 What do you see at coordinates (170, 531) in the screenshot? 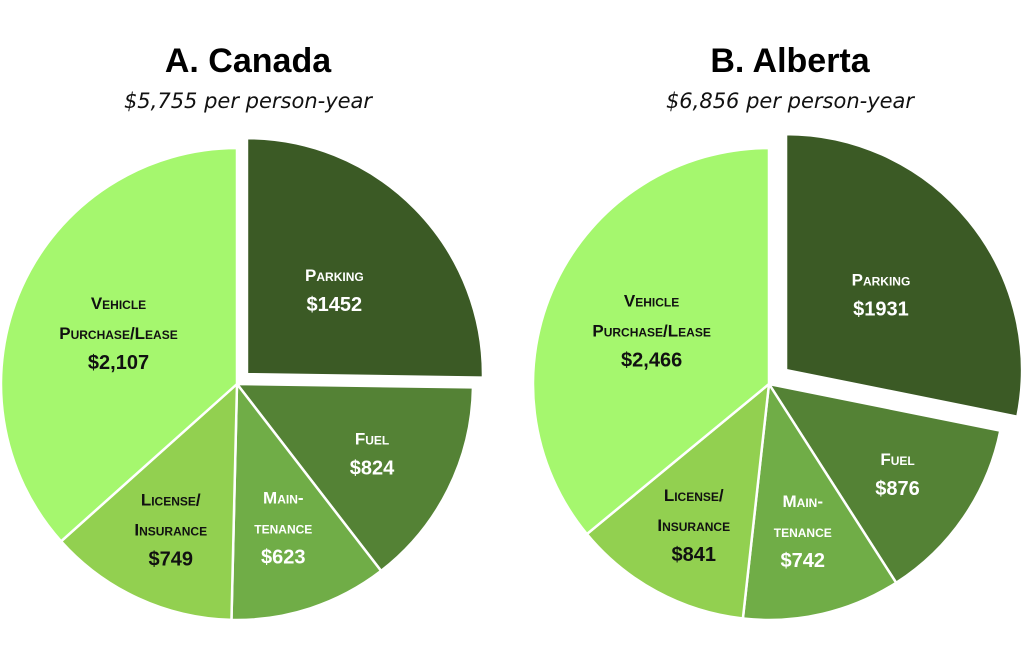
I see `slice-label-license: License/Insurance $749` at bounding box center [170, 531].